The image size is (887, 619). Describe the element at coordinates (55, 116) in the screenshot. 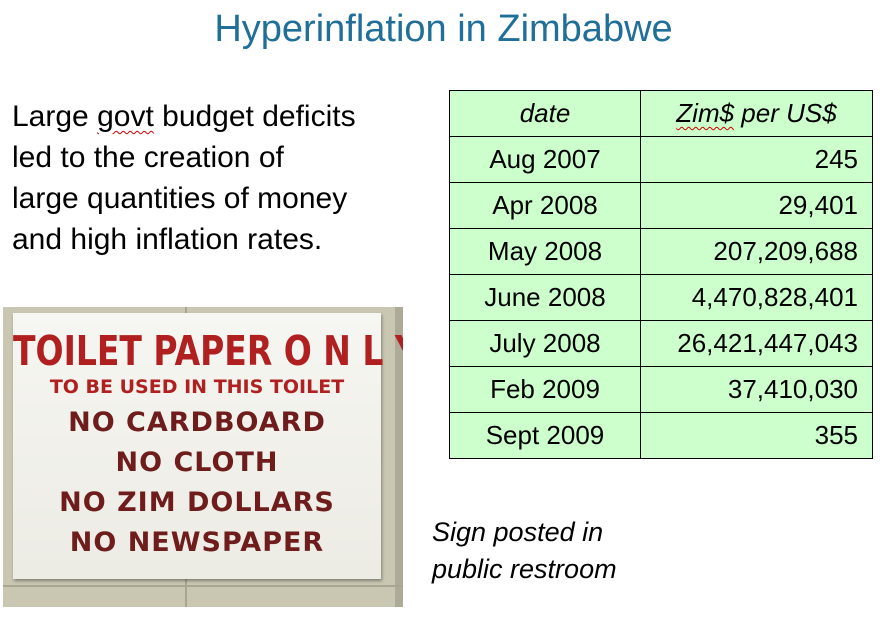

I see `body-line-1-start: Large` at that location.